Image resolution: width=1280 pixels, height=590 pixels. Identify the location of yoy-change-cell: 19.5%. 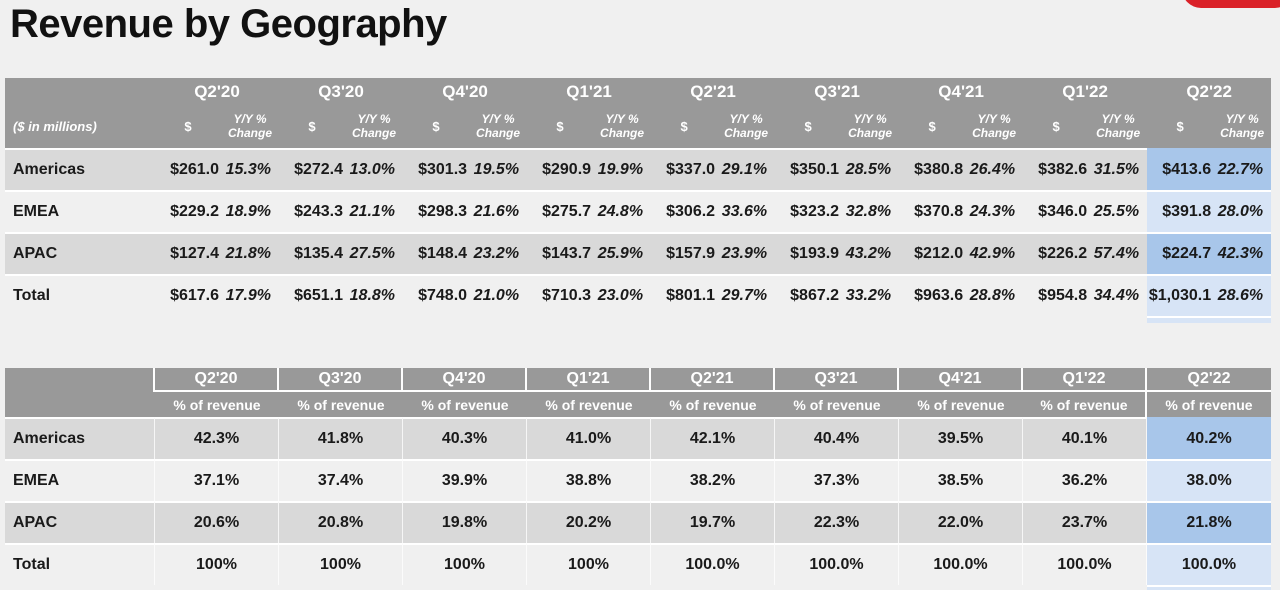
(498, 169).